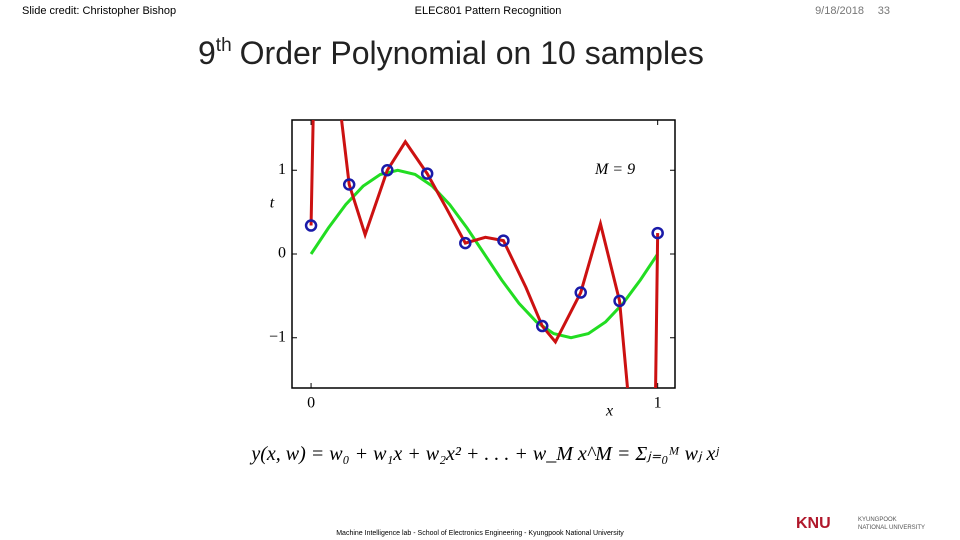 This screenshot has width=960, height=540. Describe the element at coordinates (311, 403) in the screenshot. I see `x-tick-label: 0` at that location.